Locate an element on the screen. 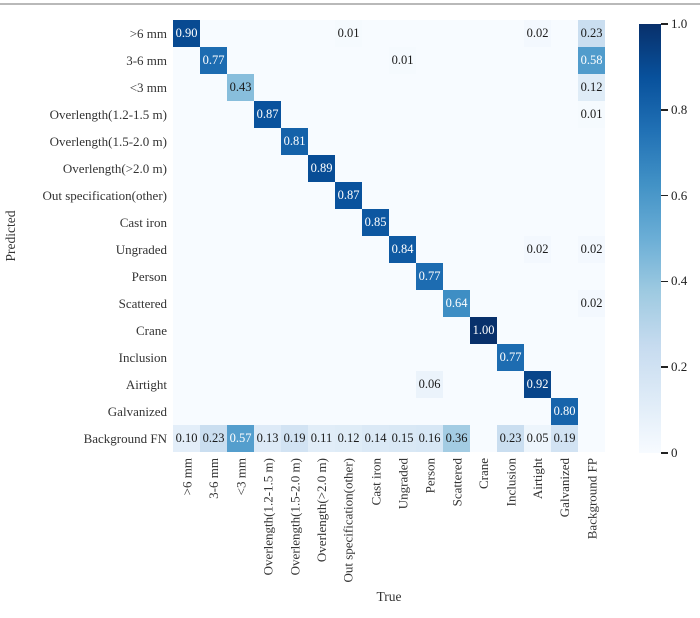 This screenshot has width=700, height=618. heatmap-cell: 0.10 is located at coordinates (186, 438).